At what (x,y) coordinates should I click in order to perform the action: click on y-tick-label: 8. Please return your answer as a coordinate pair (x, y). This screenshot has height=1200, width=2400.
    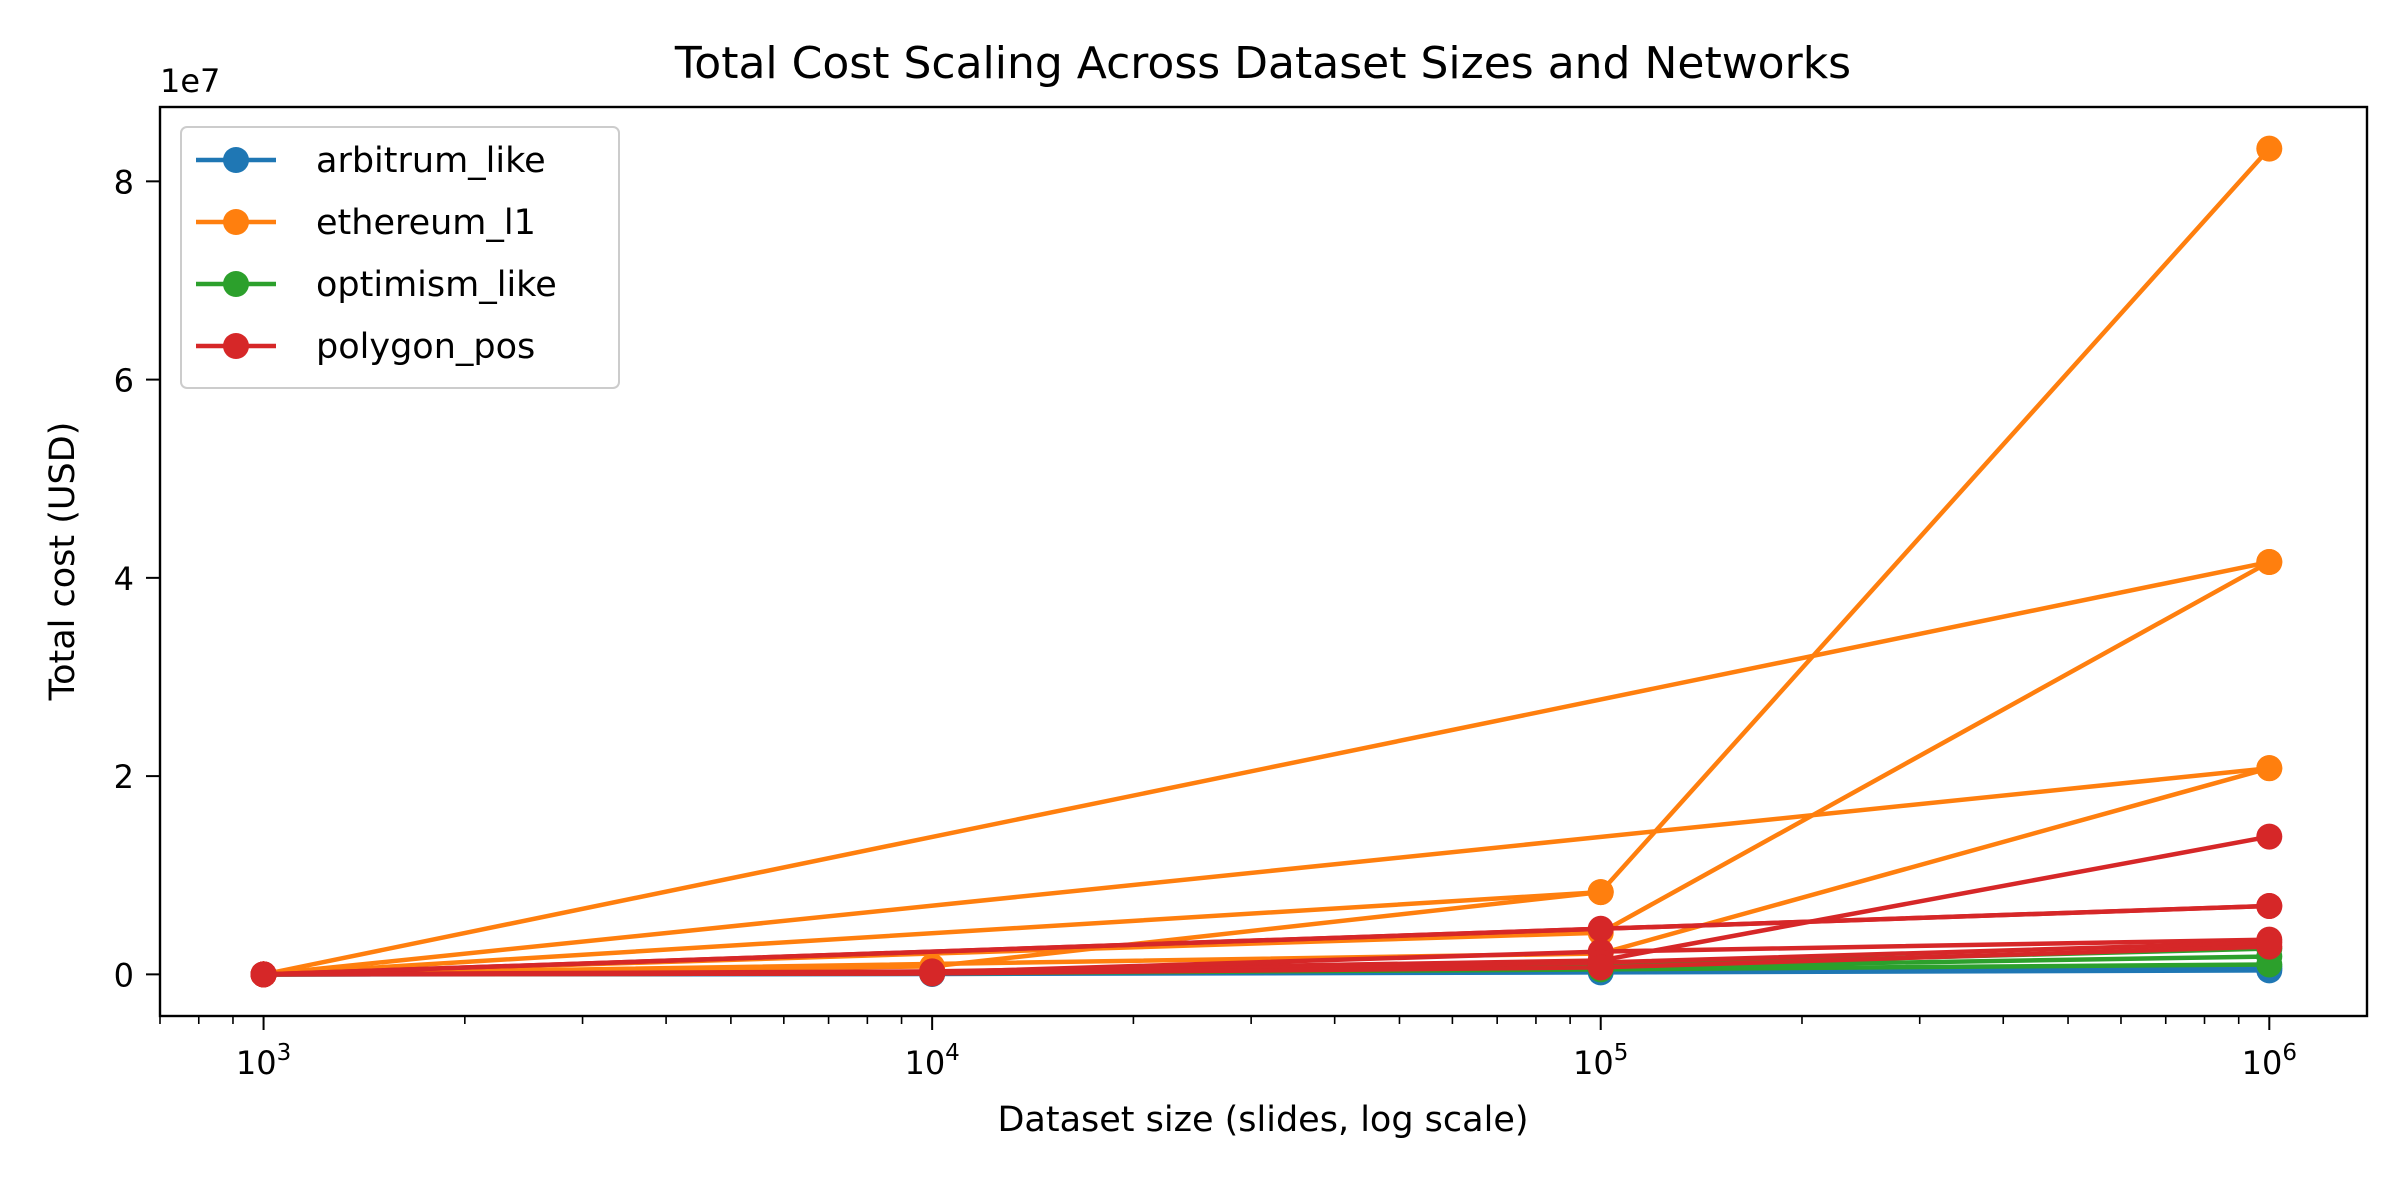
    Looking at the image, I should click on (124, 182).